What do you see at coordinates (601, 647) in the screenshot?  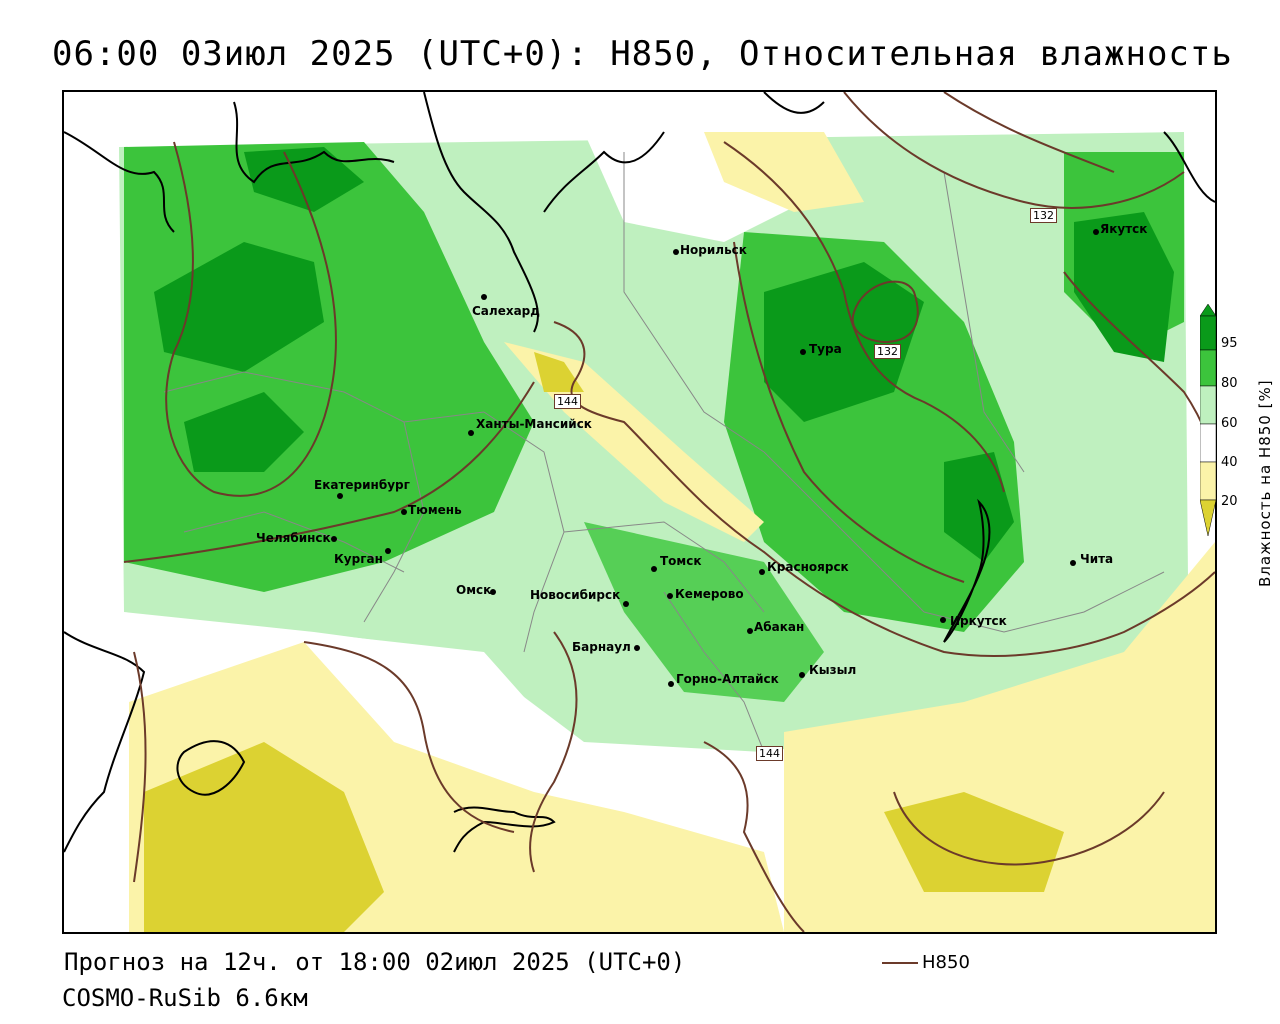 I see `city-label: Барнаул` at bounding box center [601, 647].